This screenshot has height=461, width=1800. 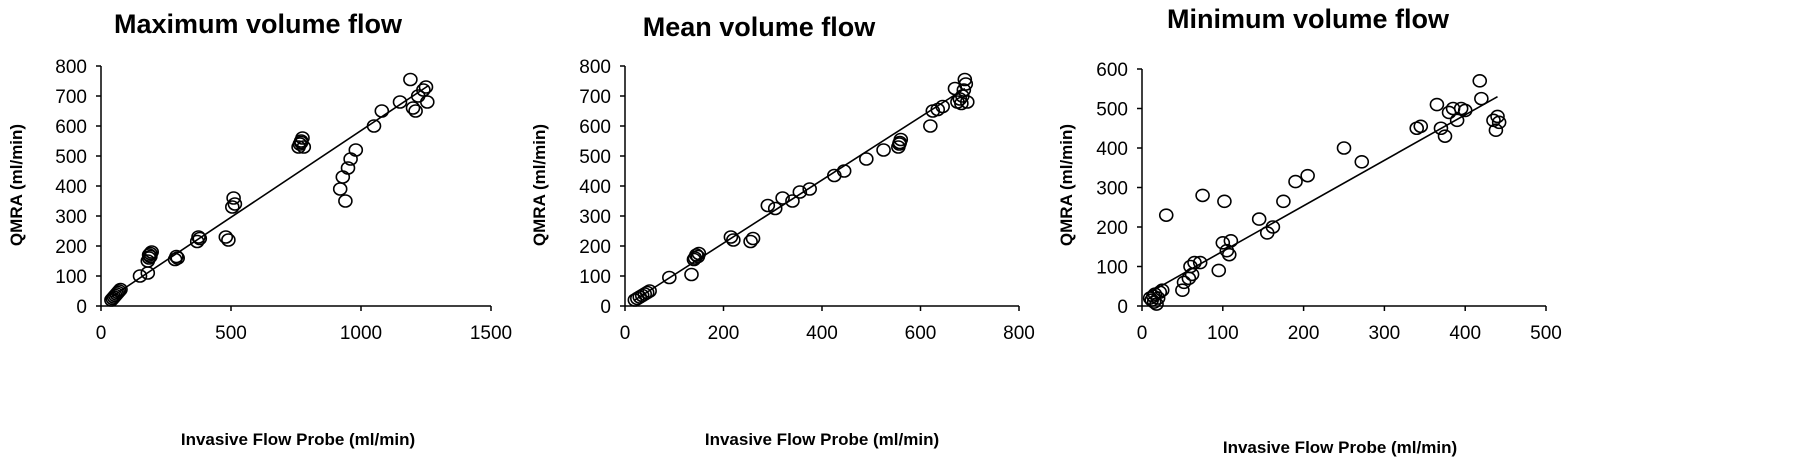 I want to click on trendline-layer, so click(x=1323, y=194).